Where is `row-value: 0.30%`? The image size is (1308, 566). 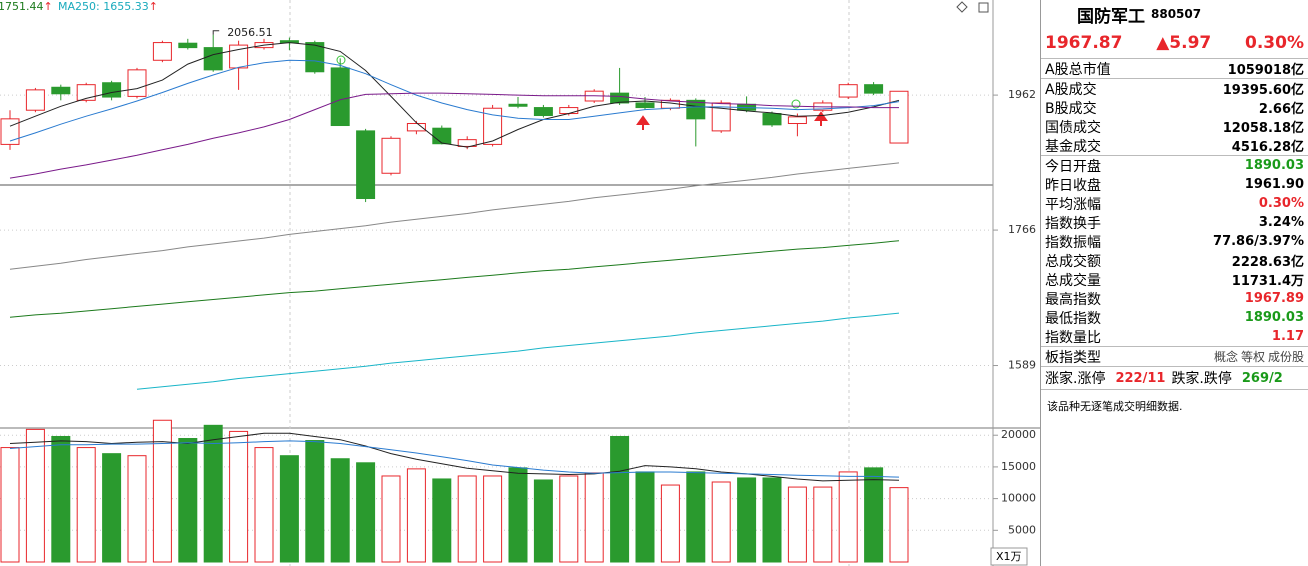 row-value: 0.30% is located at coordinates (1281, 203).